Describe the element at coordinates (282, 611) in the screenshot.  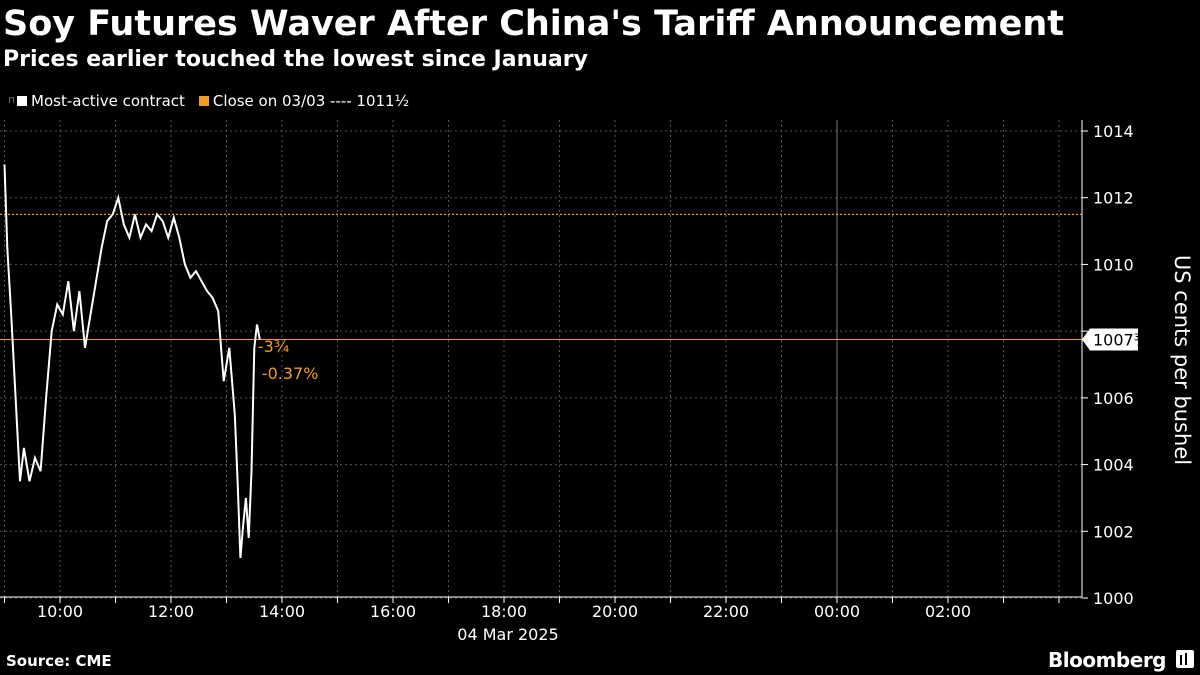
I see `x-tick-label: 14:00` at that location.